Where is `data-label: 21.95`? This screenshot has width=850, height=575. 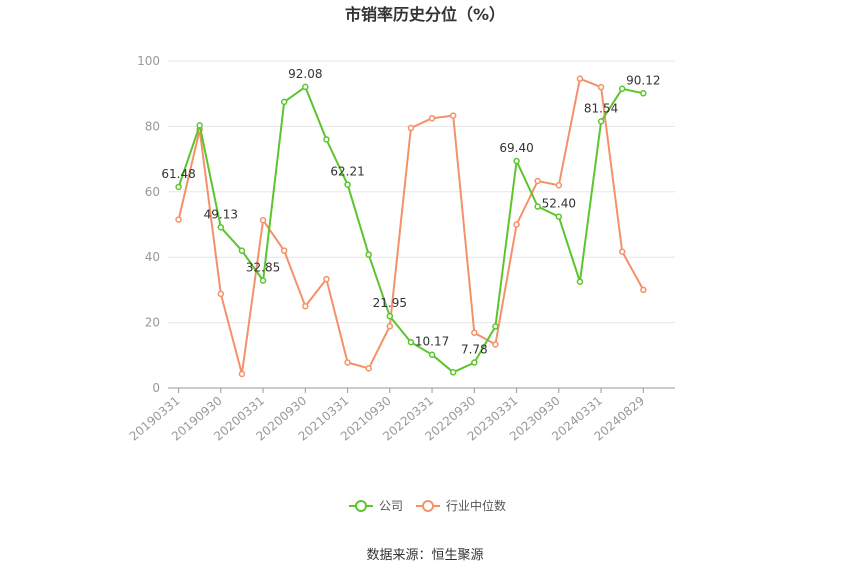
data-label: 21.95 is located at coordinates (390, 303).